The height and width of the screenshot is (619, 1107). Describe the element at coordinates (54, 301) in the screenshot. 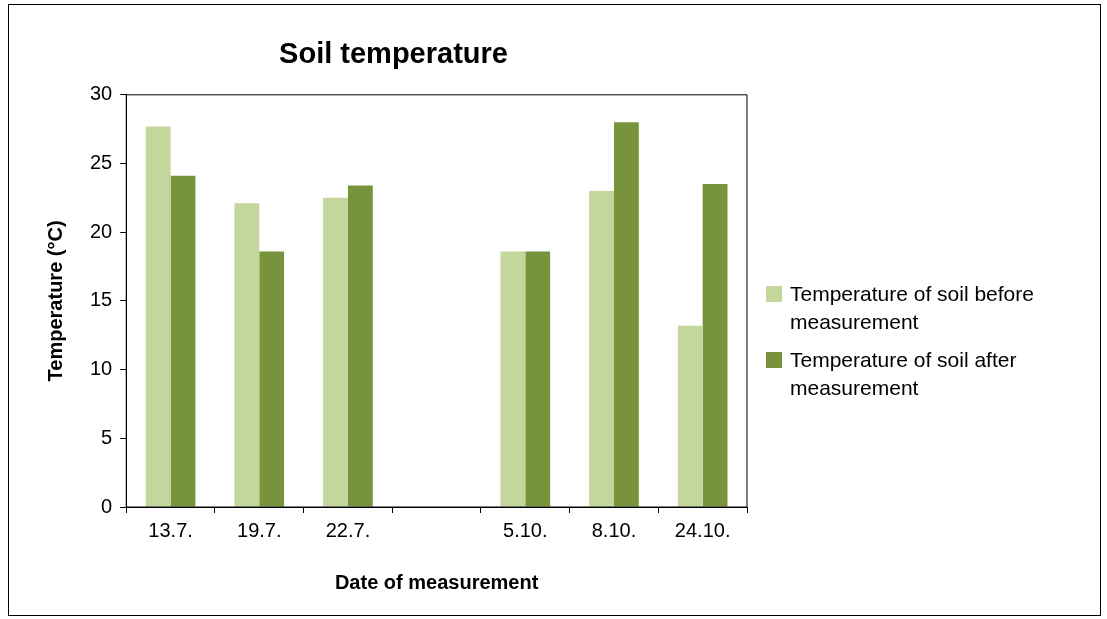

I see `y-axis-title: Temperature (°C)` at that location.